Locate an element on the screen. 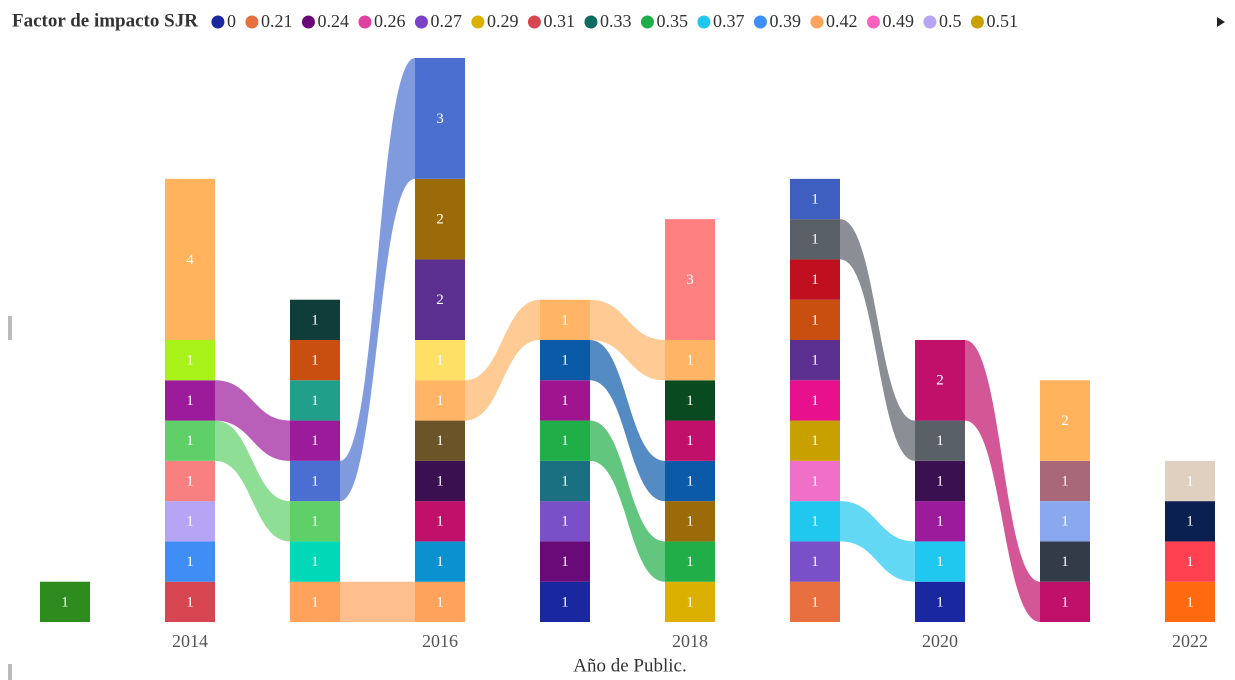  legend-label: 0.51 is located at coordinates (1002, 21).